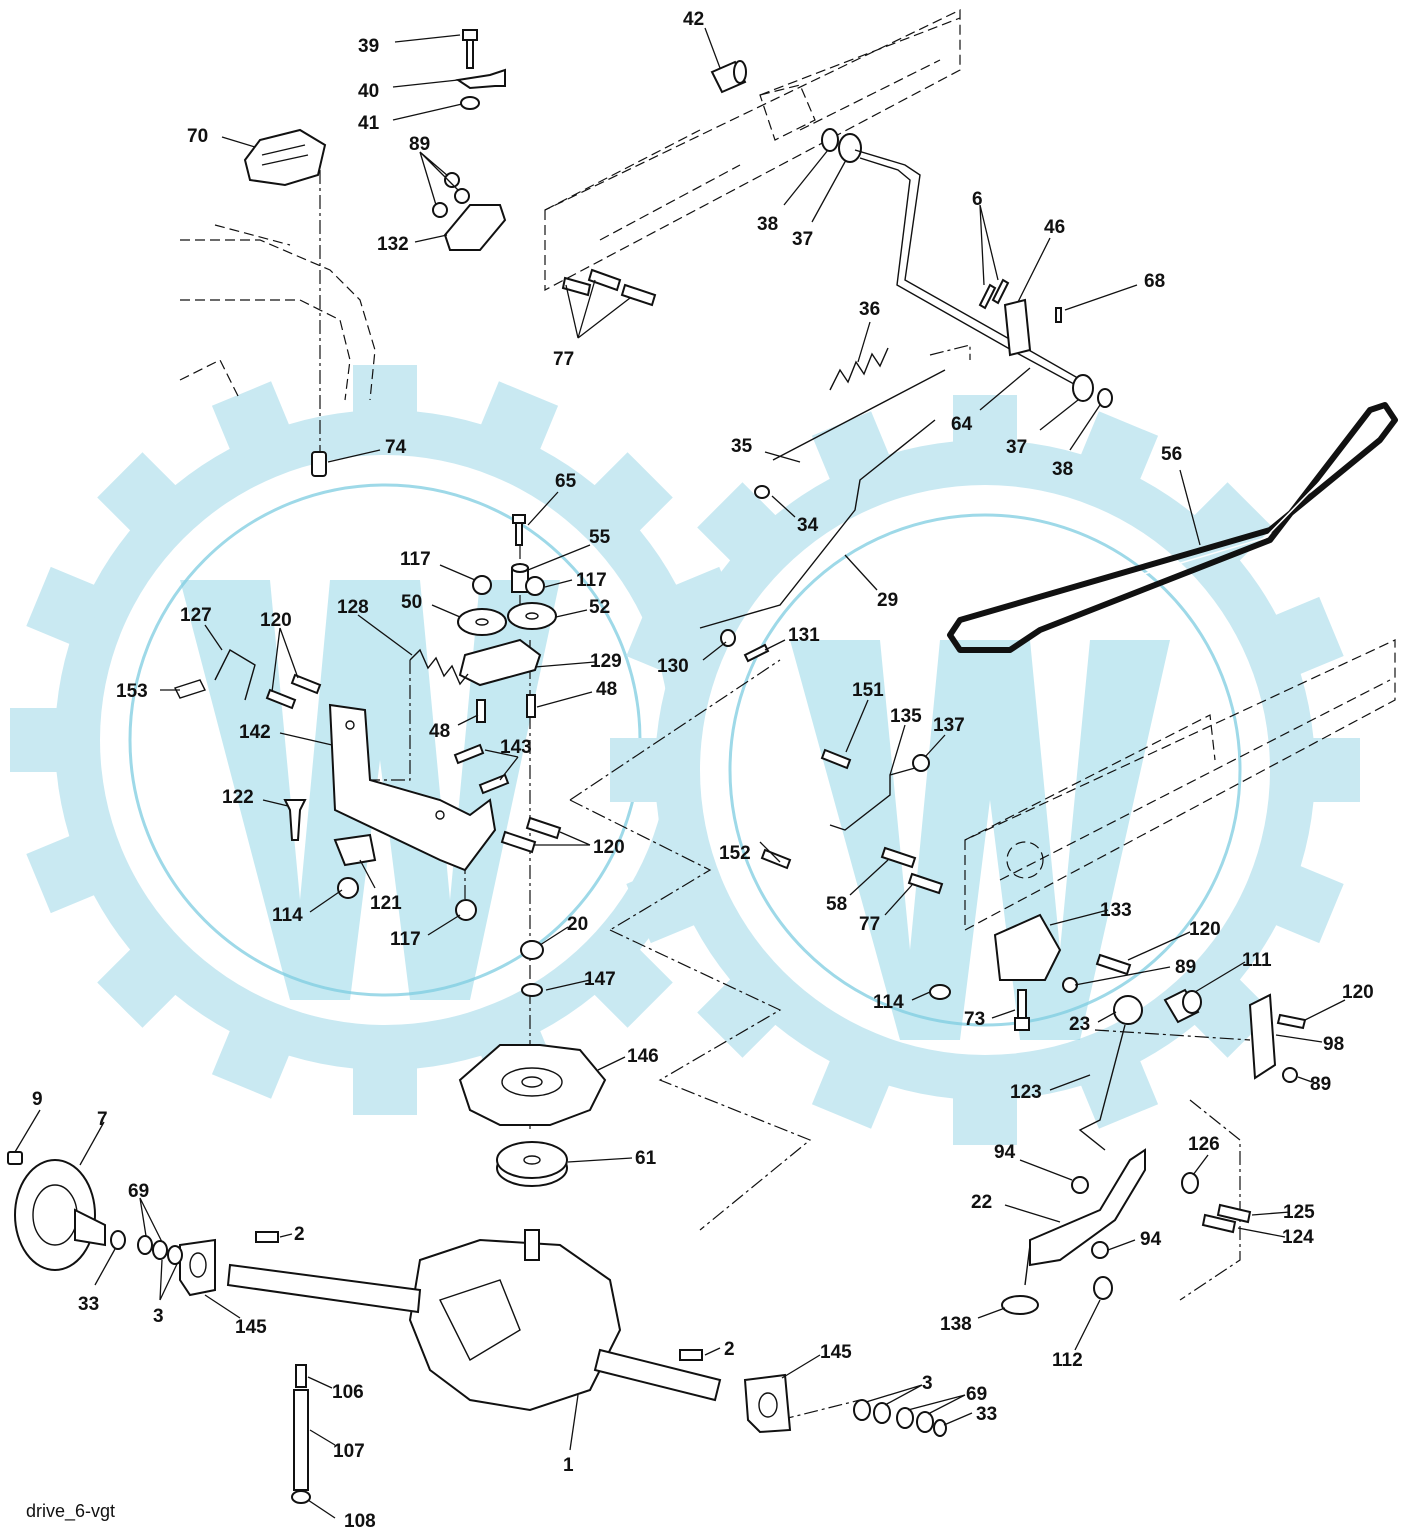 This screenshot has width=1403, height=1532. I want to click on callout-130: 130, so click(673, 666).